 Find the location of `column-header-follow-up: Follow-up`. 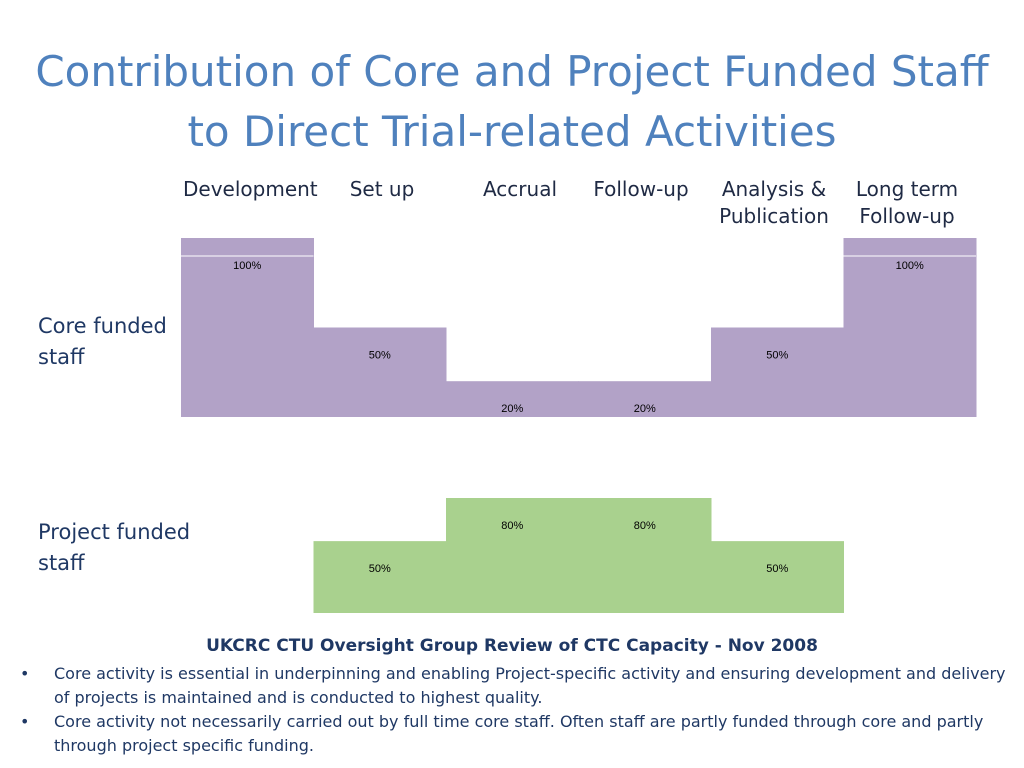

column-header-follow-up: Follow-up is located at coordinates (641, 189).